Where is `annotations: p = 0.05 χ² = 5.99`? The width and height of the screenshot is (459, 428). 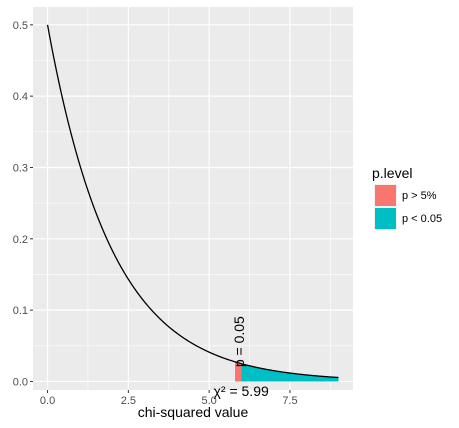
annotations: p = 0.05 χ² = 5.99 is located at coordinates (241, 357).